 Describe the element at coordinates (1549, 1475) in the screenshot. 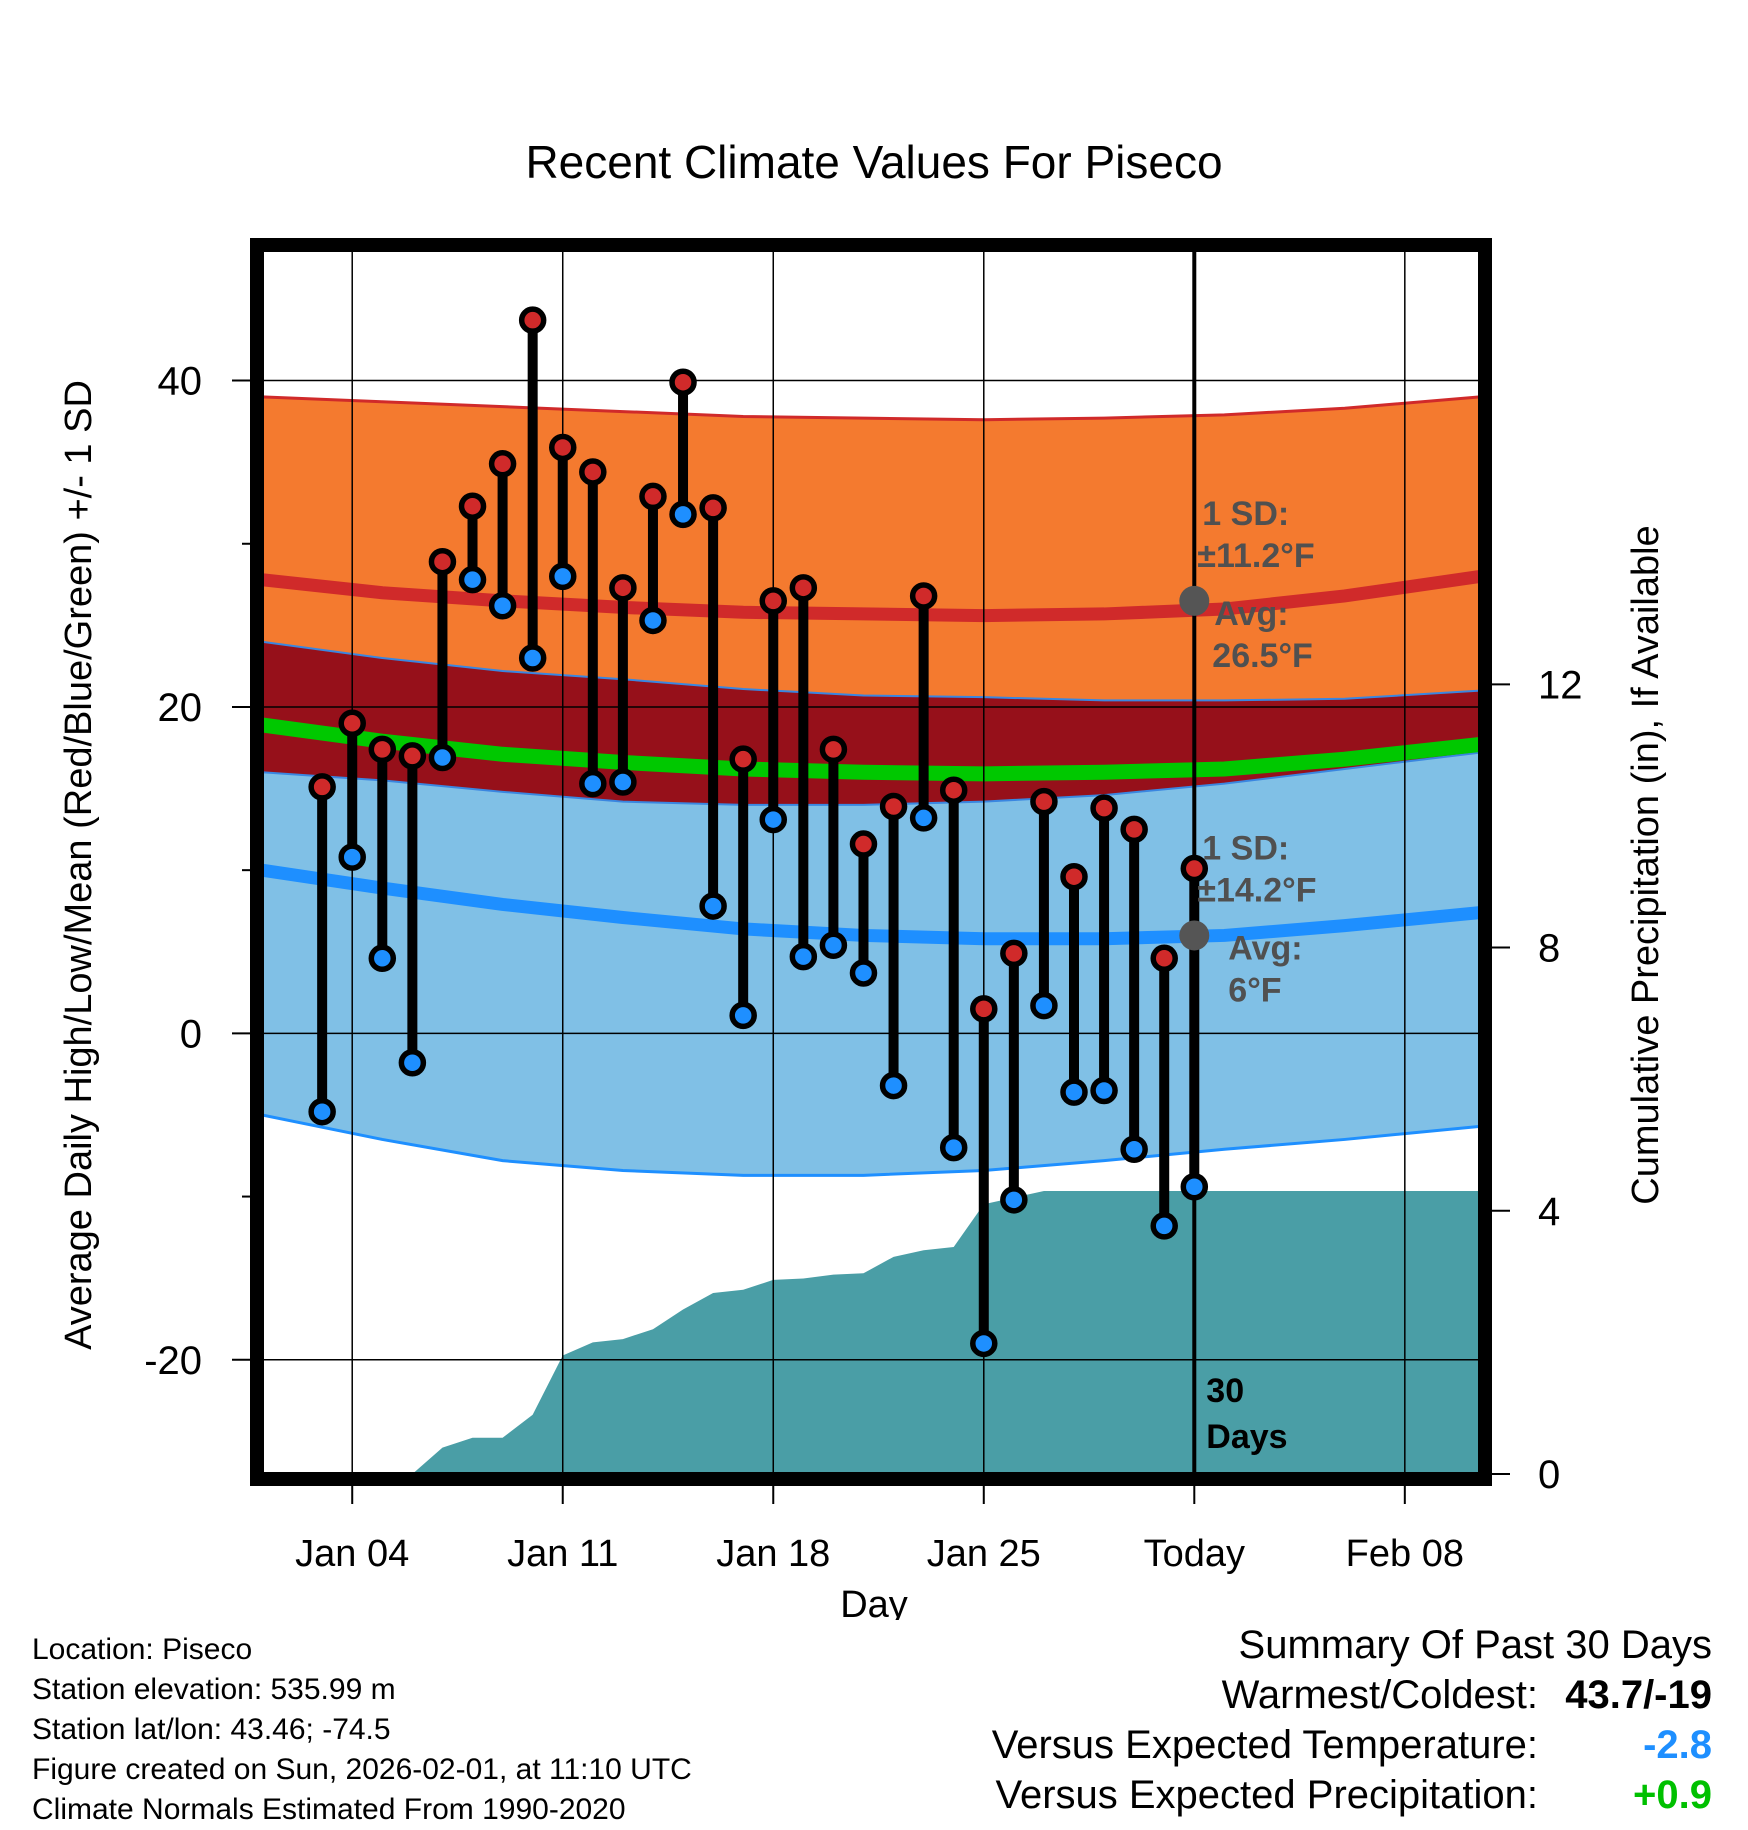

I see `y2-tick-label: 0` at that location.